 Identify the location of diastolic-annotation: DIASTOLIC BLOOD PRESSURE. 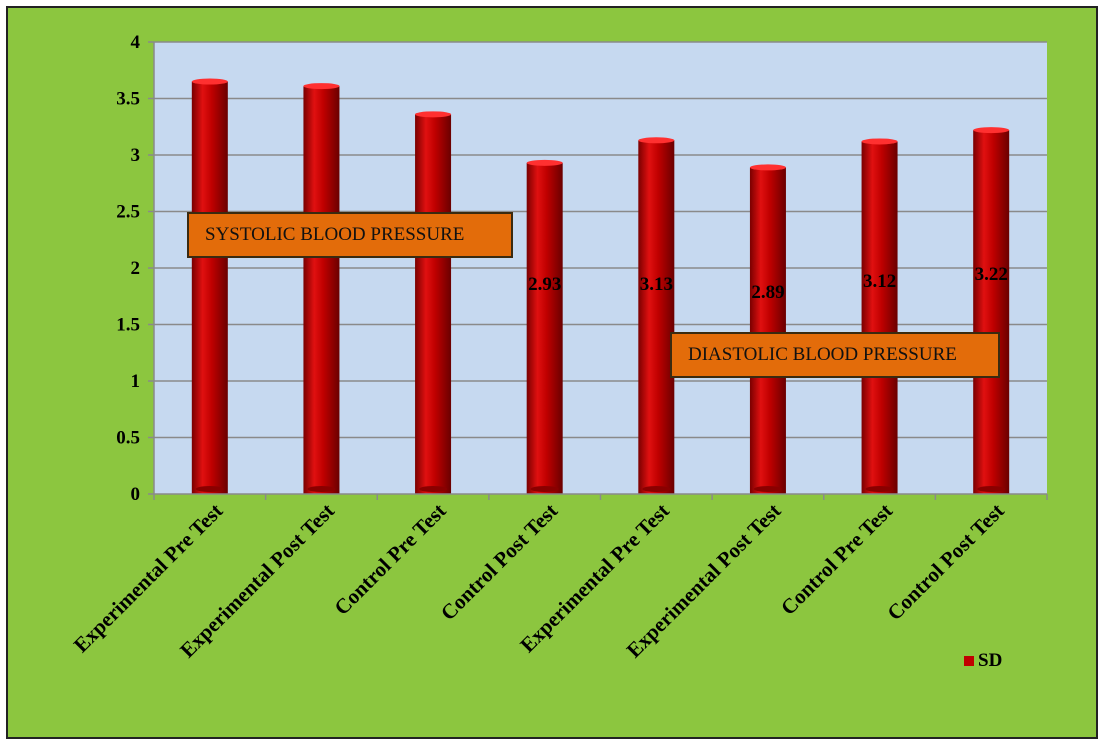
(835, 355).